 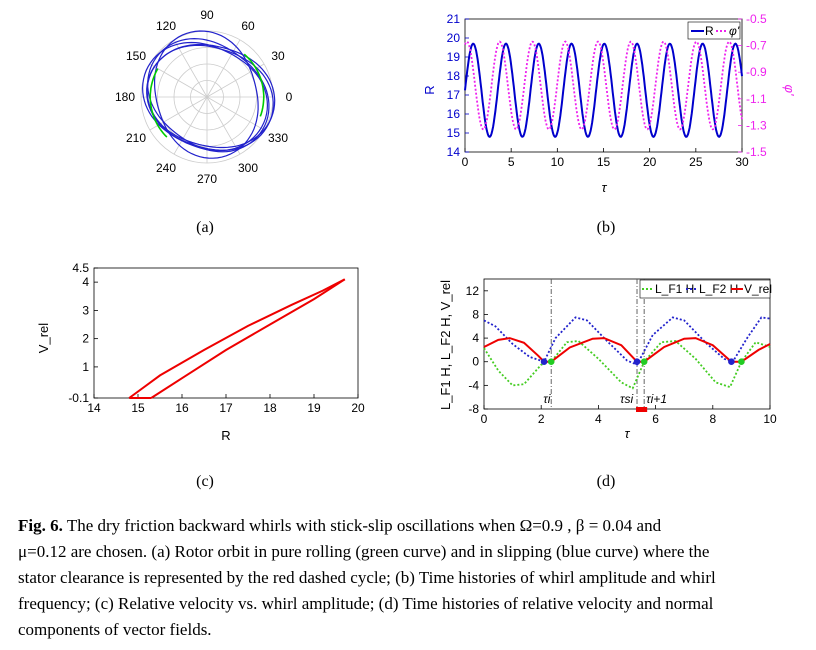 What do you see at coordinates (225, 435) in the screenshot?
I see `c-xlabel: R` at bounding box center [225, 435].